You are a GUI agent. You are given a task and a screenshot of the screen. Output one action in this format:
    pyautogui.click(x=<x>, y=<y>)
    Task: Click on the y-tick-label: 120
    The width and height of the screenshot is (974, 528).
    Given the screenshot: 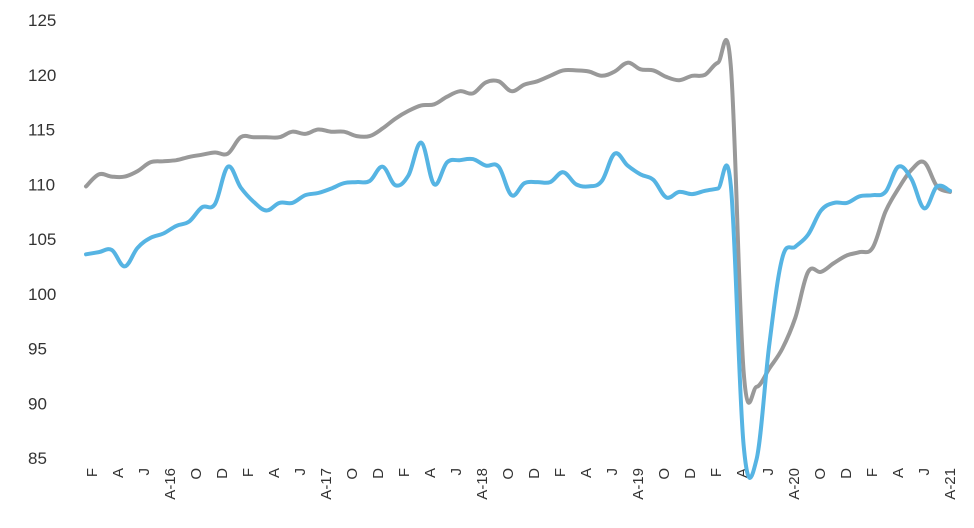 What is the action you would take?
    pyautogui.click(x=42, y=75)
    